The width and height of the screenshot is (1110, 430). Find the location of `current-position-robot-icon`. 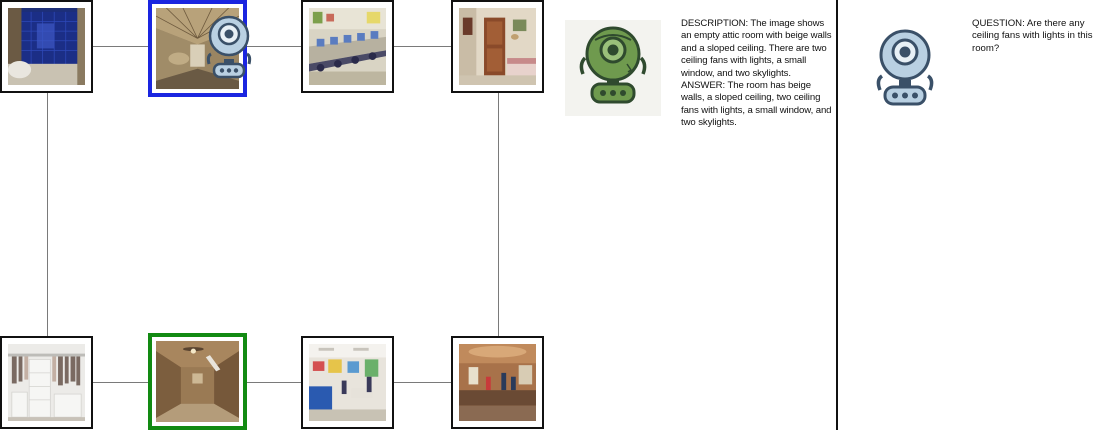

current-position-robot-icon is located at coordinates (229, 48).